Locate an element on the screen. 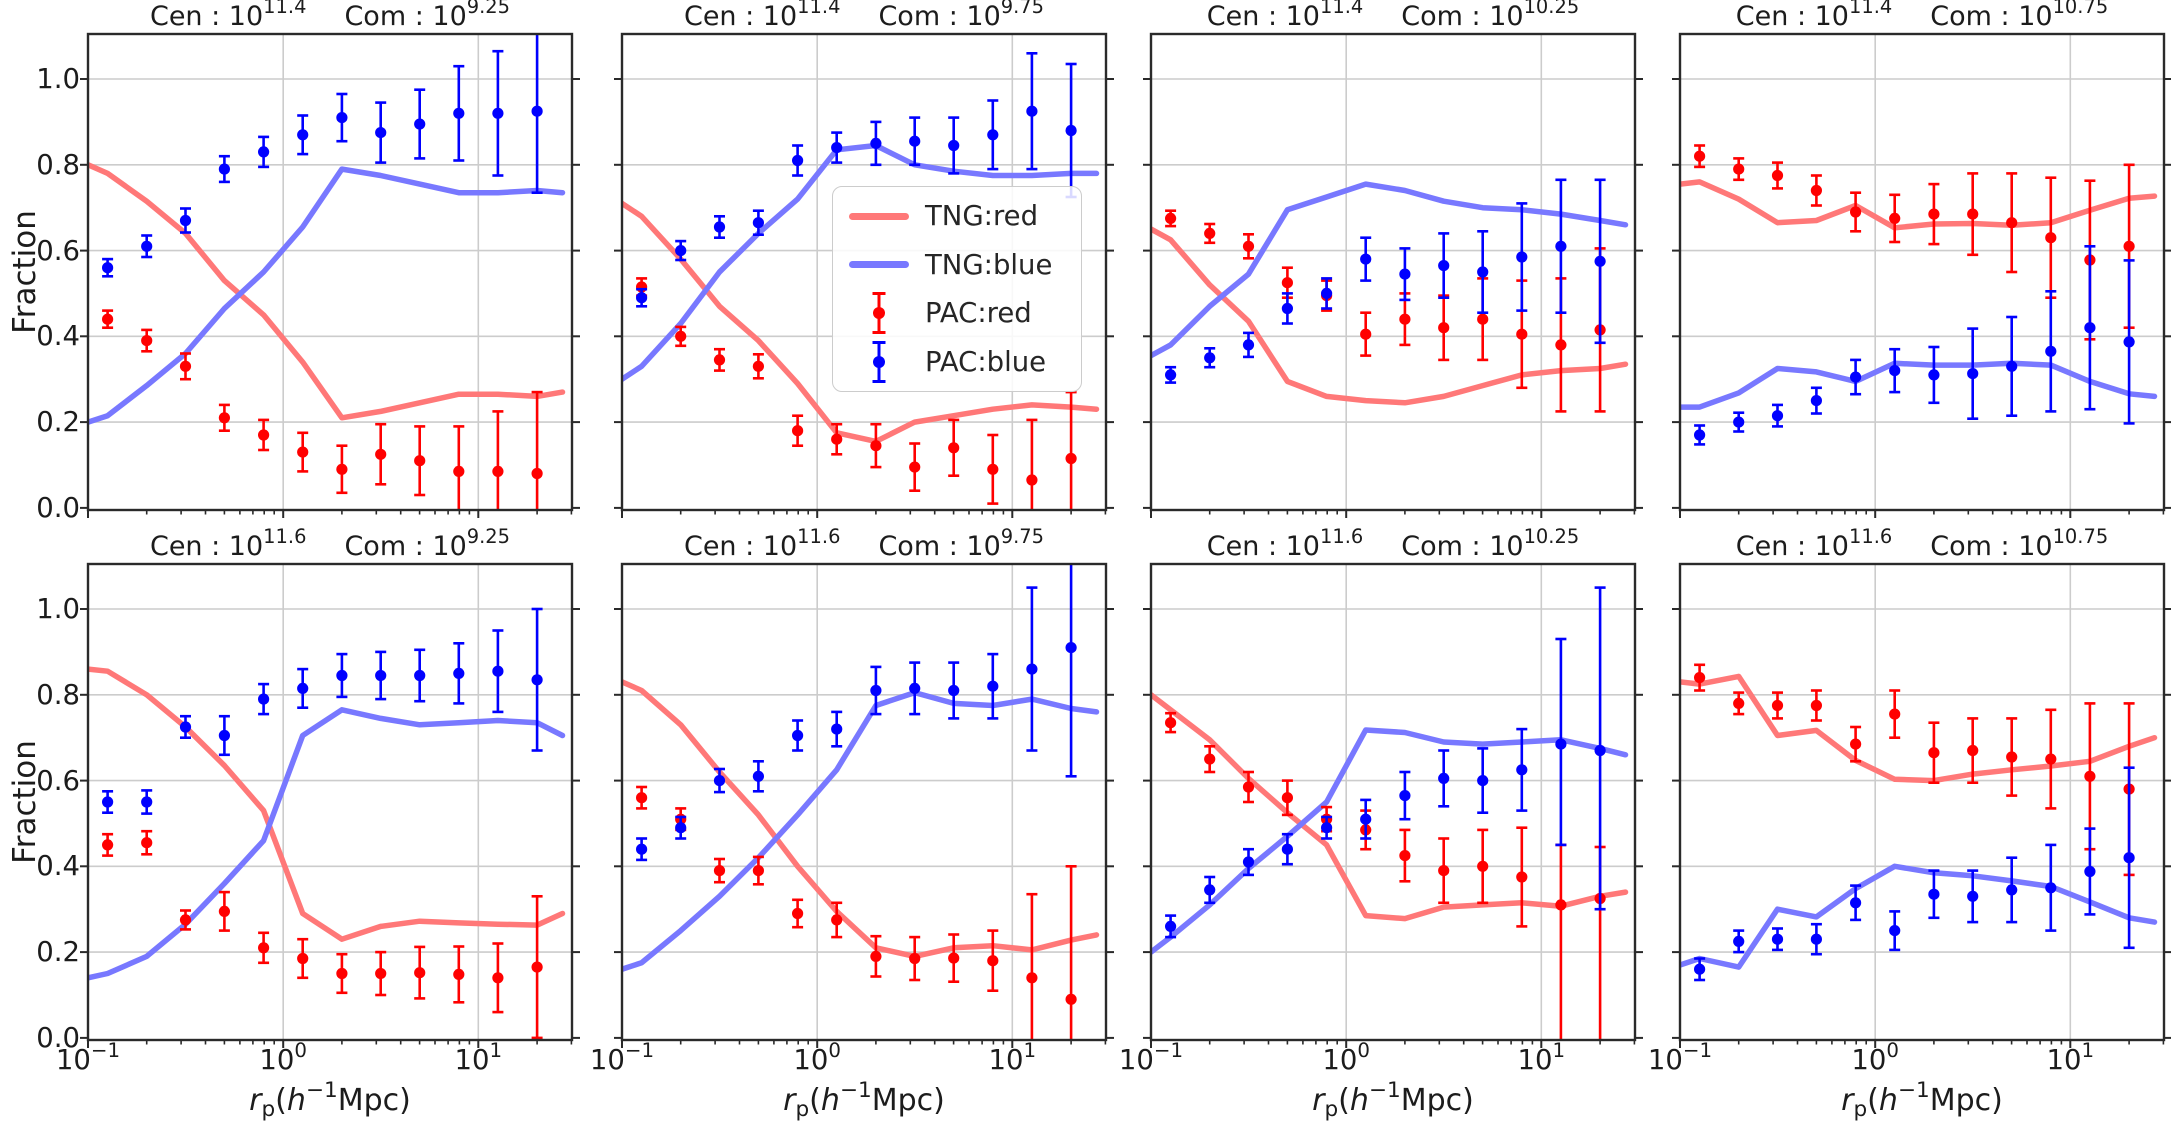  panel-r0c2 is located at coordinates (1393, 275).